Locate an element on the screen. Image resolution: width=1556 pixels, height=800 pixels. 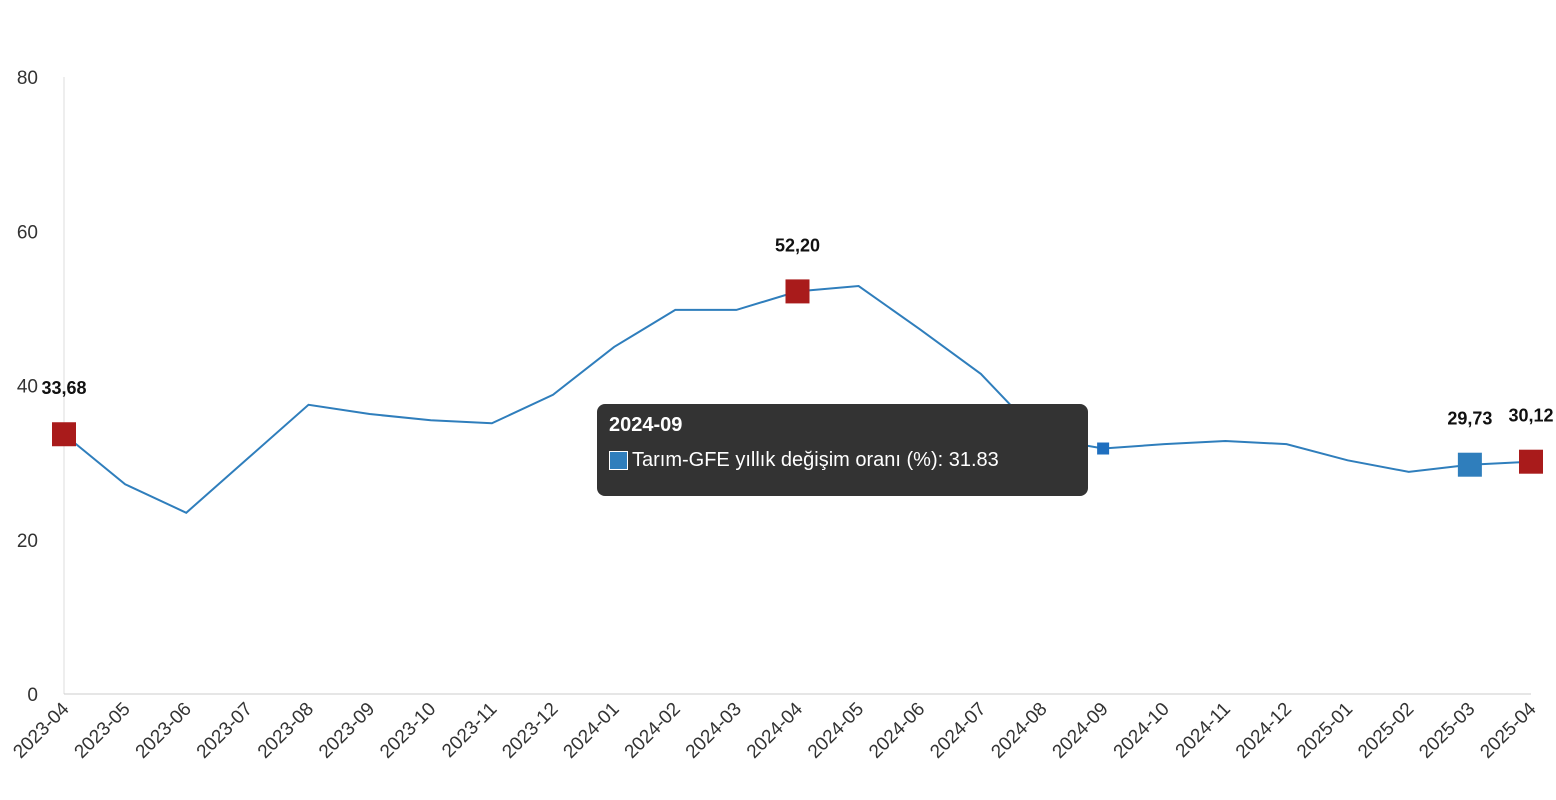
x-tick-label: 2024-08 is located at coordinates (1019, 731).